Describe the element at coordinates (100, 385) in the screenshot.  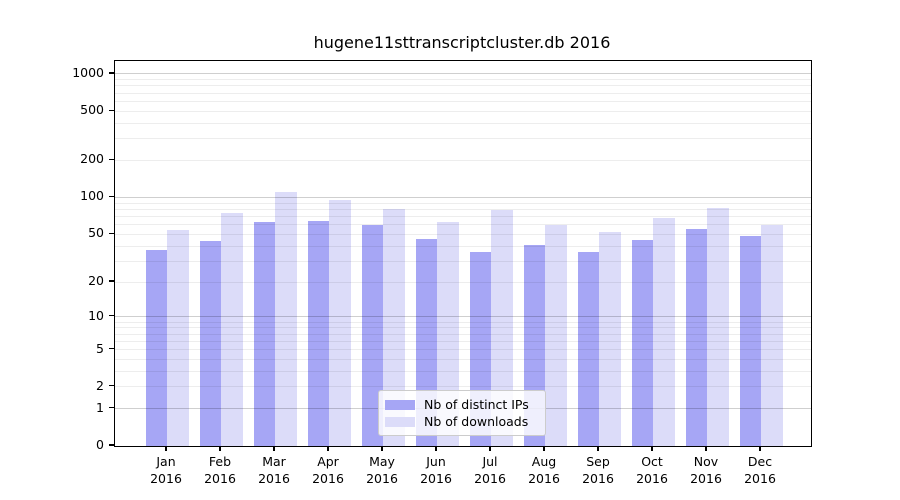
I see `y-axis-tick-label: 2` at that location.